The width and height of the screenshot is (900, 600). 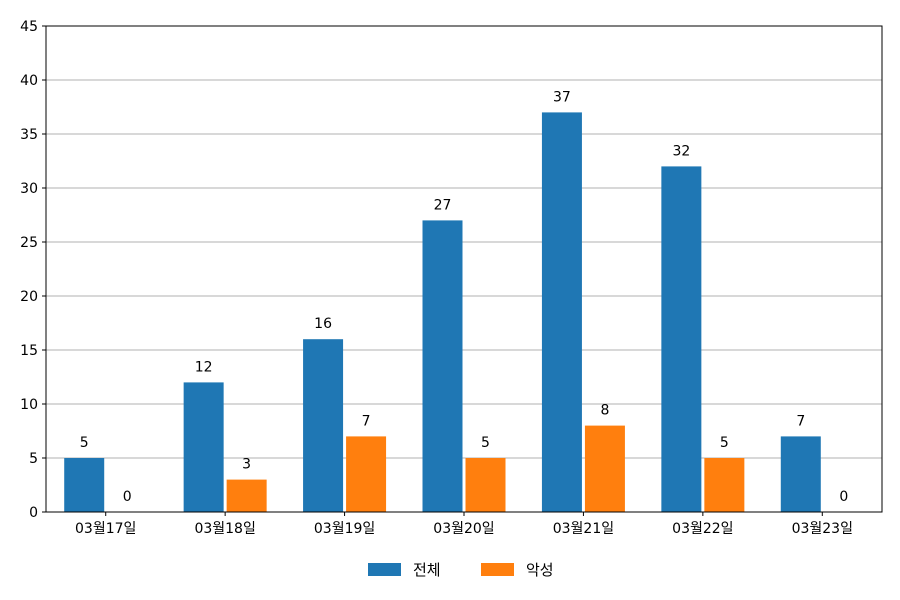 I want to click on y-tick-label: 40, so click(x=29, y=81).